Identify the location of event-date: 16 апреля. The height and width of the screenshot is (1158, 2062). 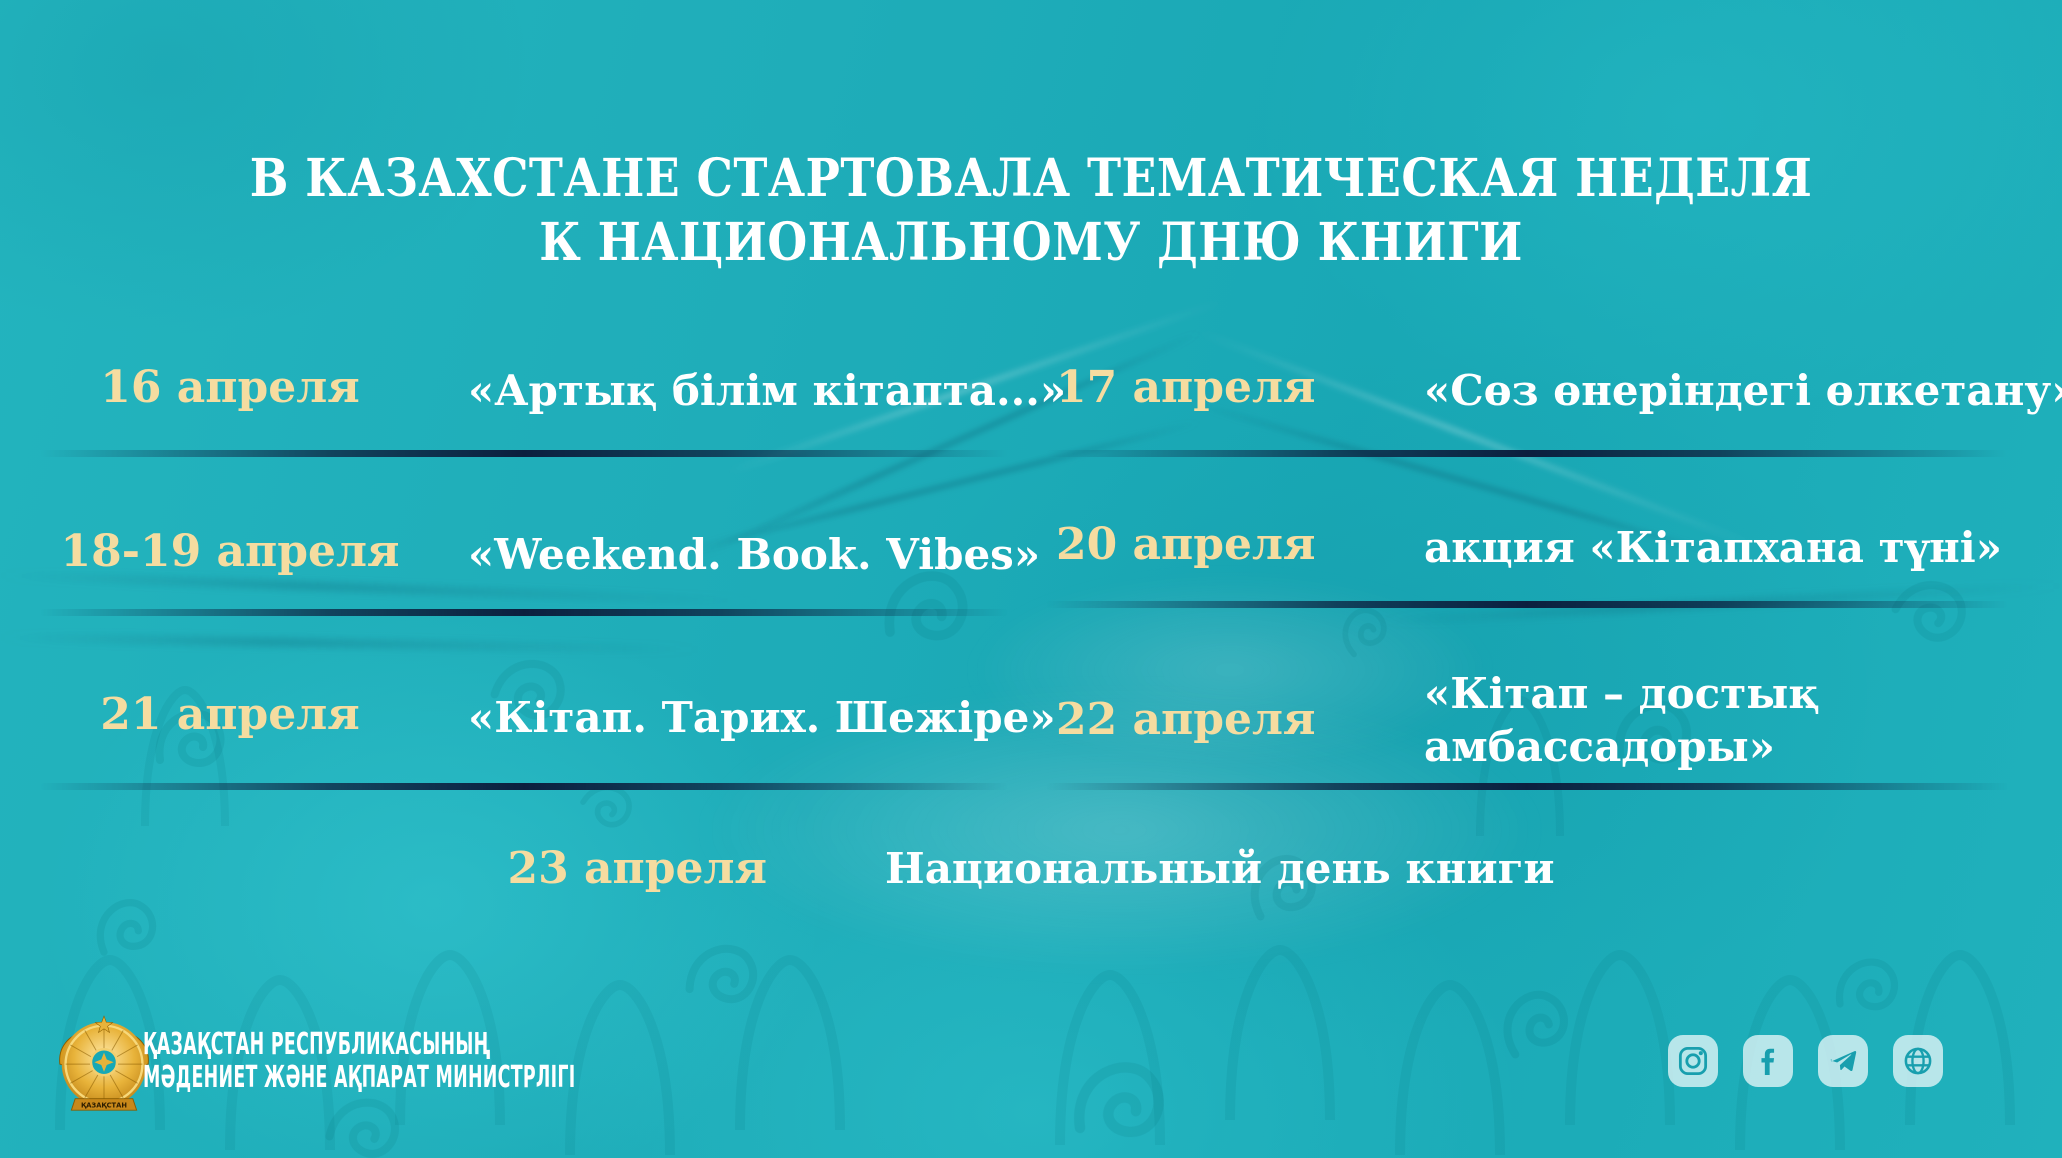
(230, 387).